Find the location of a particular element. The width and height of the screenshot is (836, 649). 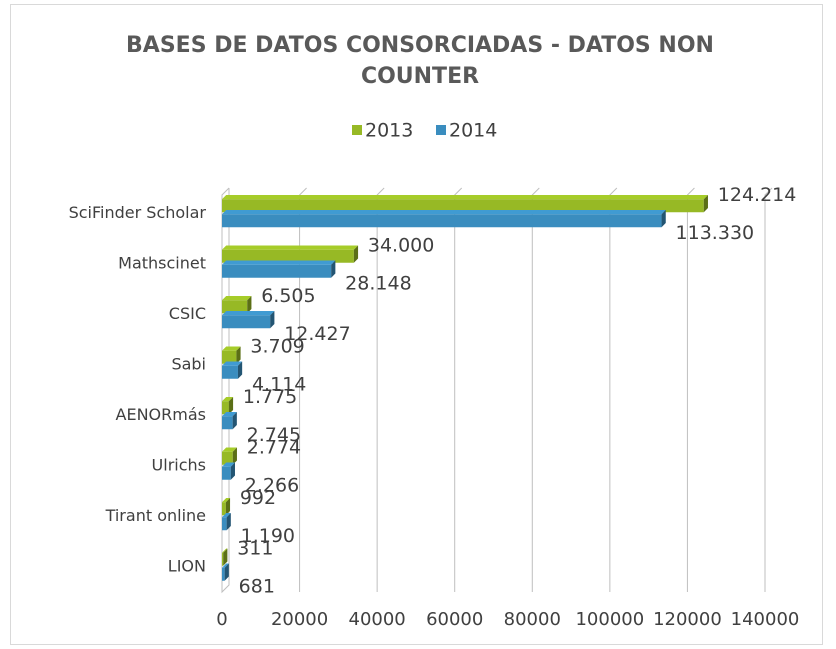

data-label: 28.148 is located at coordinates (378, 283).